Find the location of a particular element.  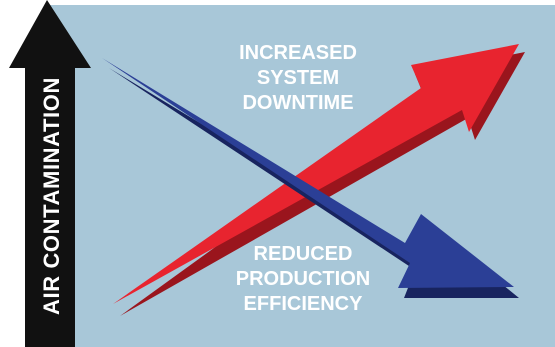

falling-arrow-label: REDUCED PRODUCTION EFFICIENCY is located at coordinates (303, 279).